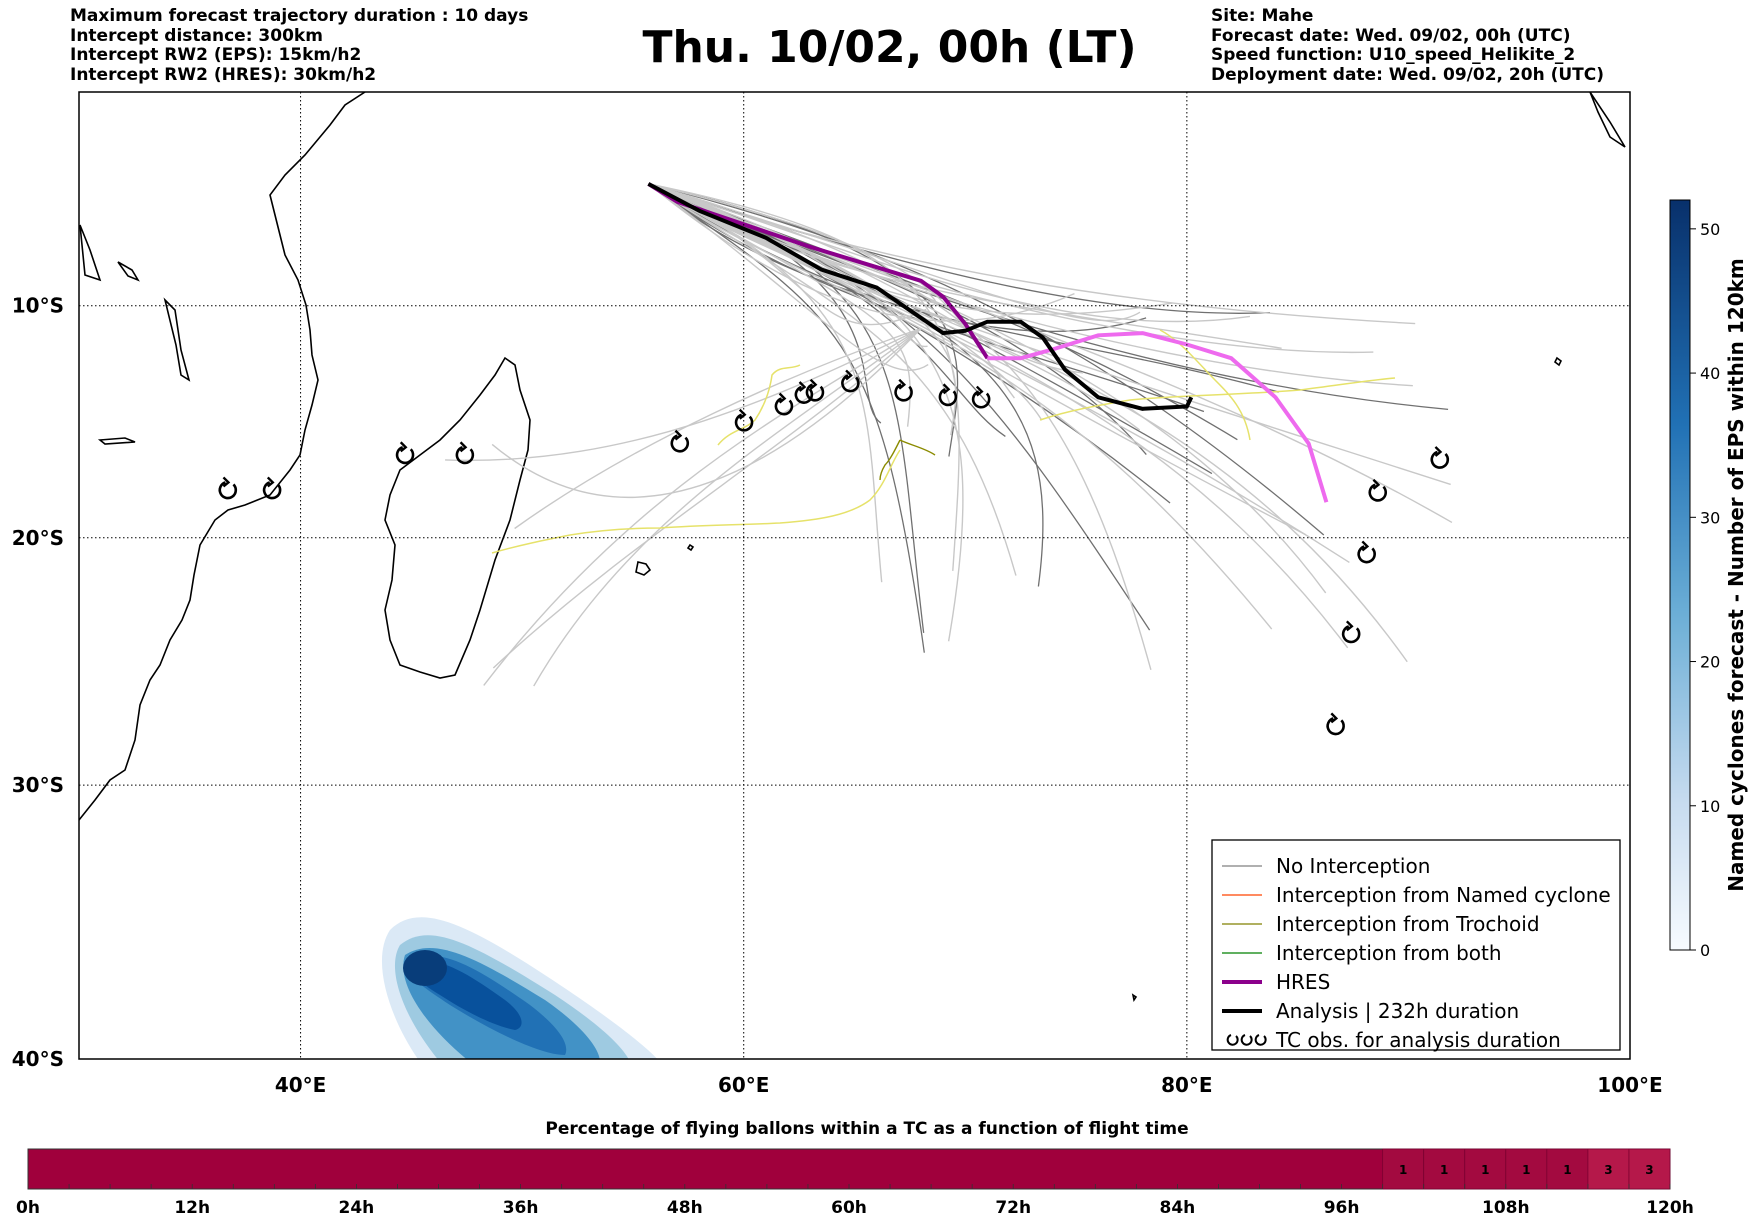 This screenshot has height=1223, width=1754. I want to click on legend-item: Interception from Named cyclone, so click(1416, 895).